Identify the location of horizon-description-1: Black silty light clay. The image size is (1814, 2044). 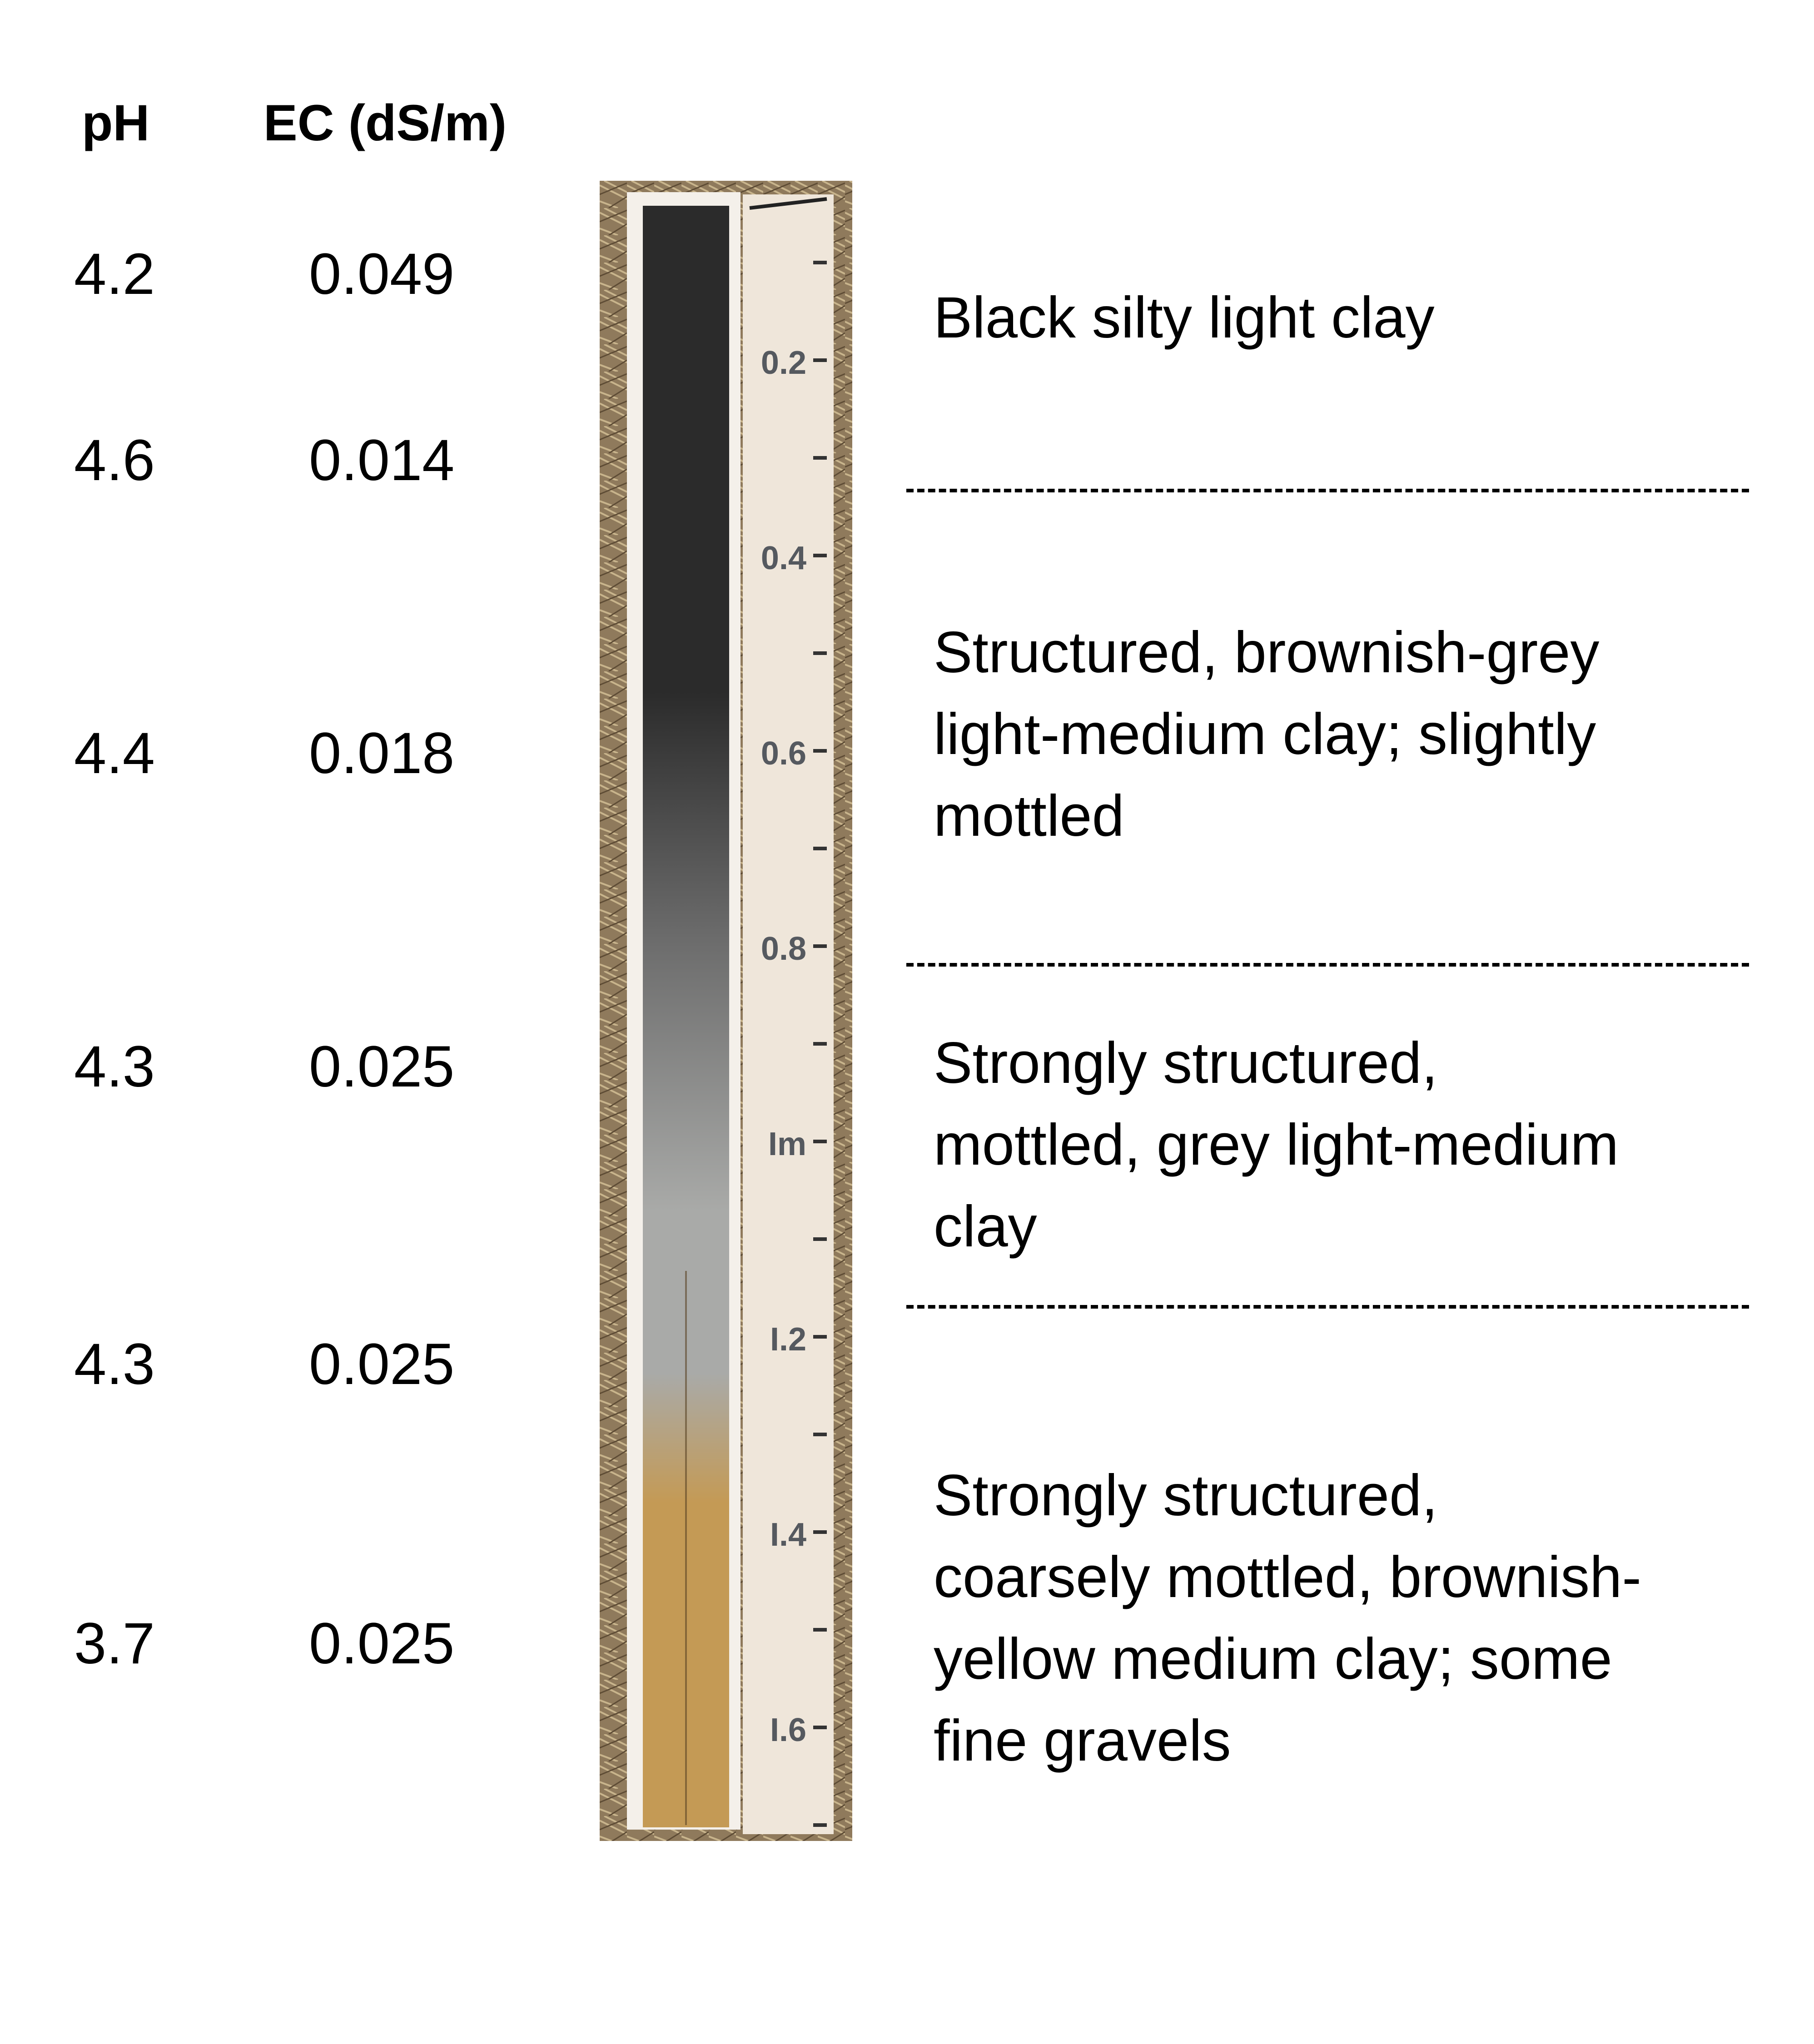
(1361, 318).